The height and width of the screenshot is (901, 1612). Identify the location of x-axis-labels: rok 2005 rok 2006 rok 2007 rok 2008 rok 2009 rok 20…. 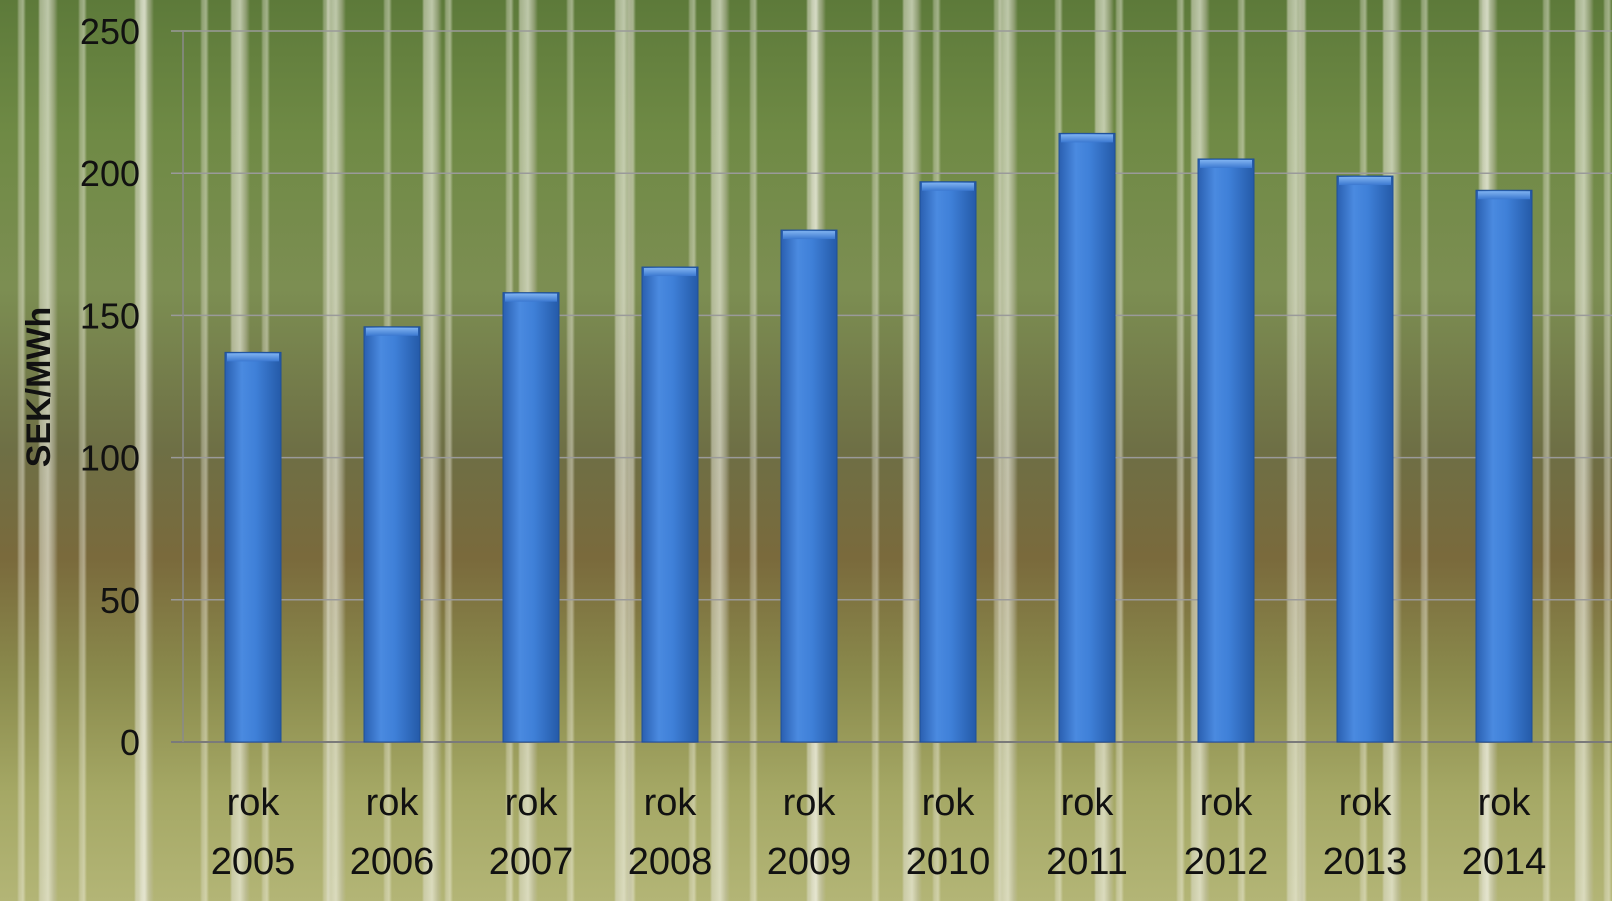
(879, 832).